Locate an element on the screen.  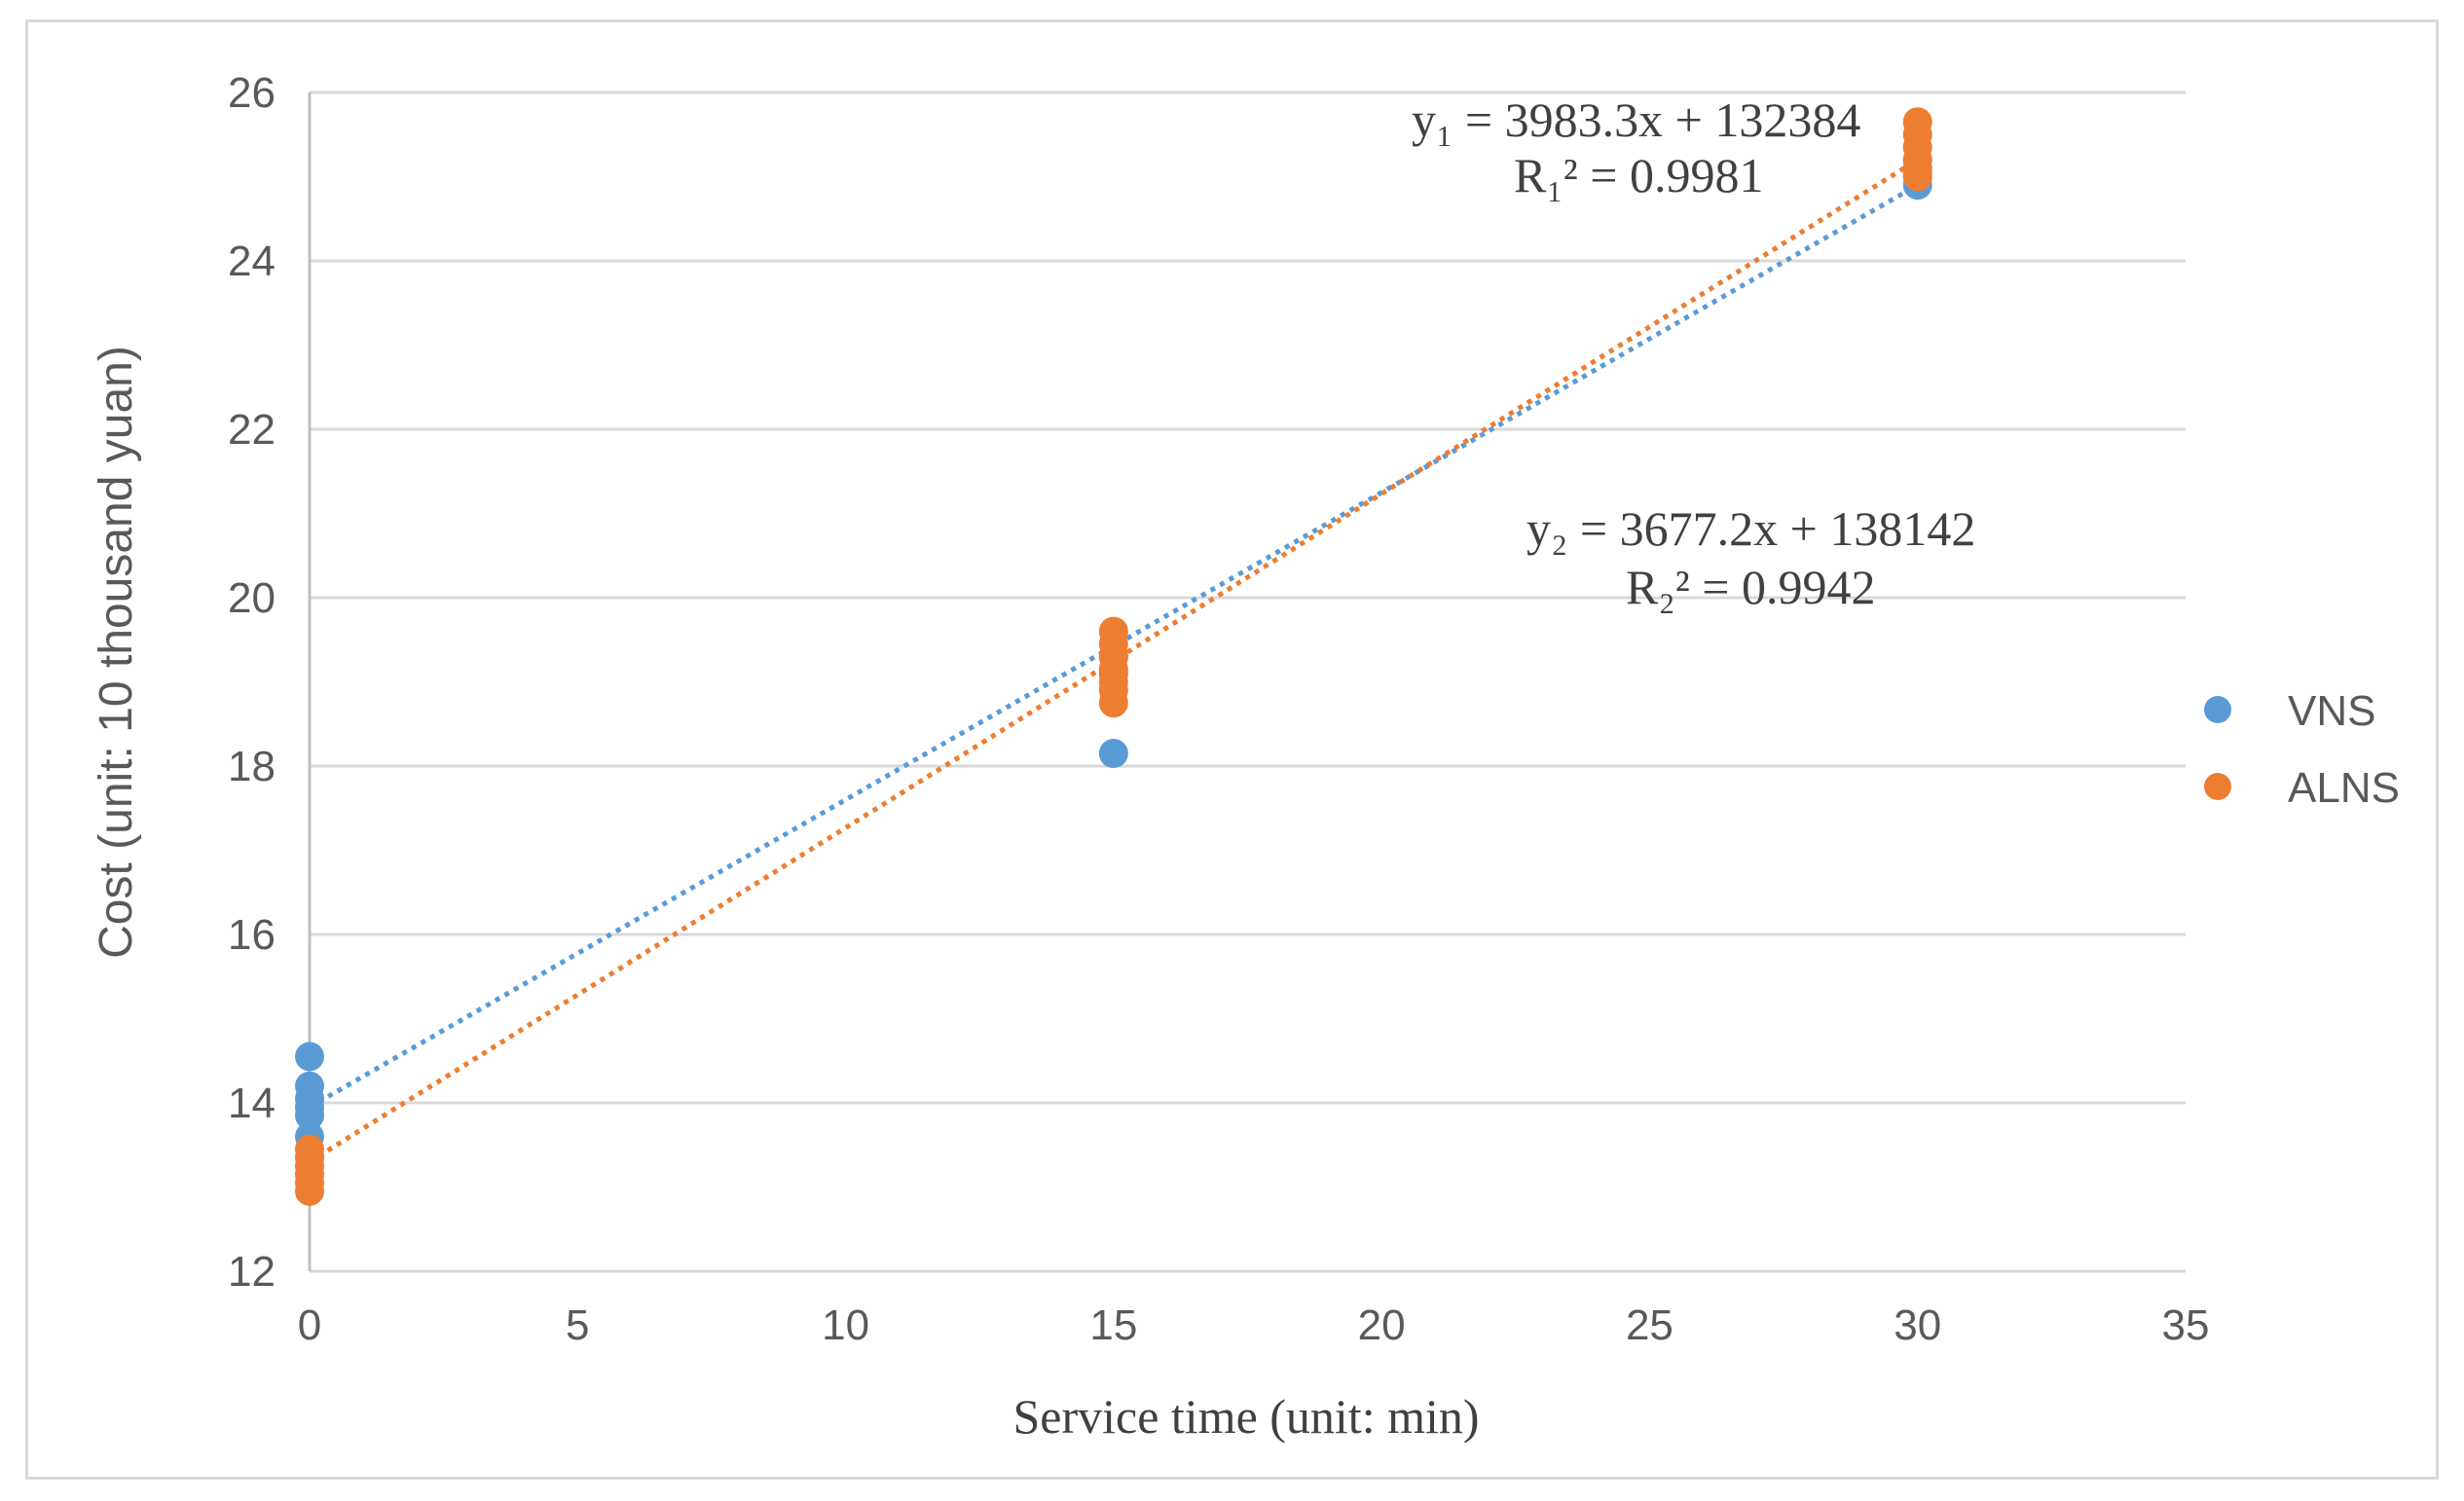
legend-vns-label: VNS is located at coordinates (2332, 711).